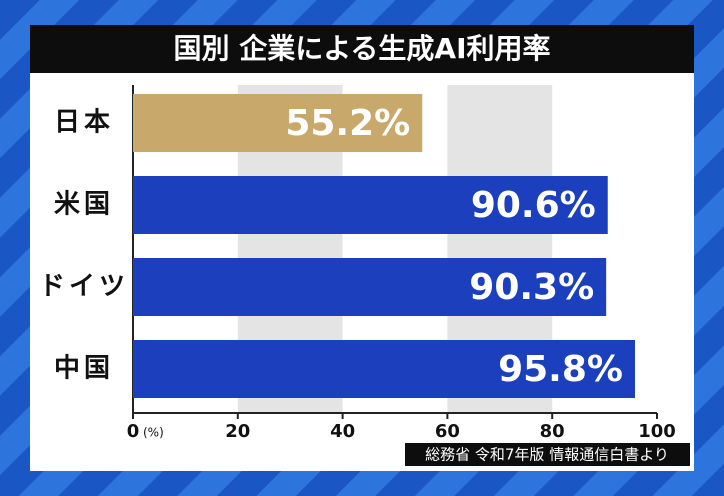 This screenshot has width=724, height=496. I want to click on x-tick-label: 40, so click(342, 431).